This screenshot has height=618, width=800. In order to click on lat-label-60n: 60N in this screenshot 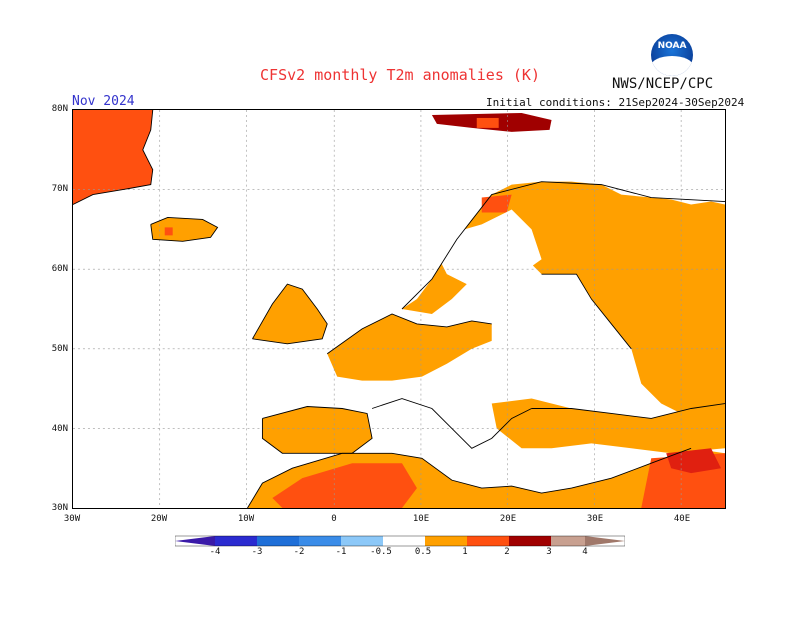, I will do `click(59, 269)`.